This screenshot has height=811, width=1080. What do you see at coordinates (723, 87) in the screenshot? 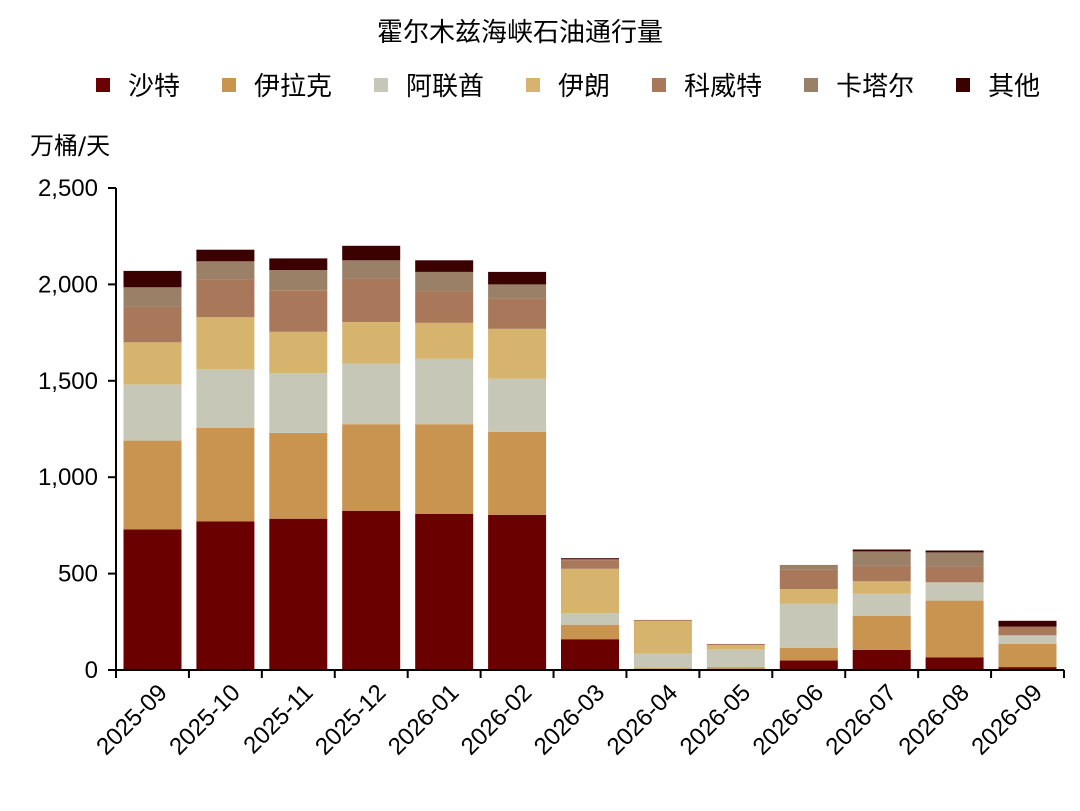
I see `legend-label: 科威特` at bounding box center [723, 87].